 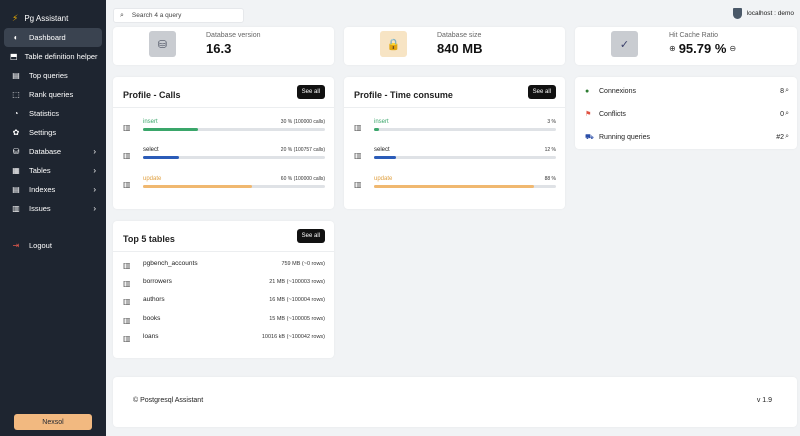 What do you see at coordinates (40, 245) in the screenshot?
I see `sidebar-item-label: Logout` at bounding box center [40, 245].